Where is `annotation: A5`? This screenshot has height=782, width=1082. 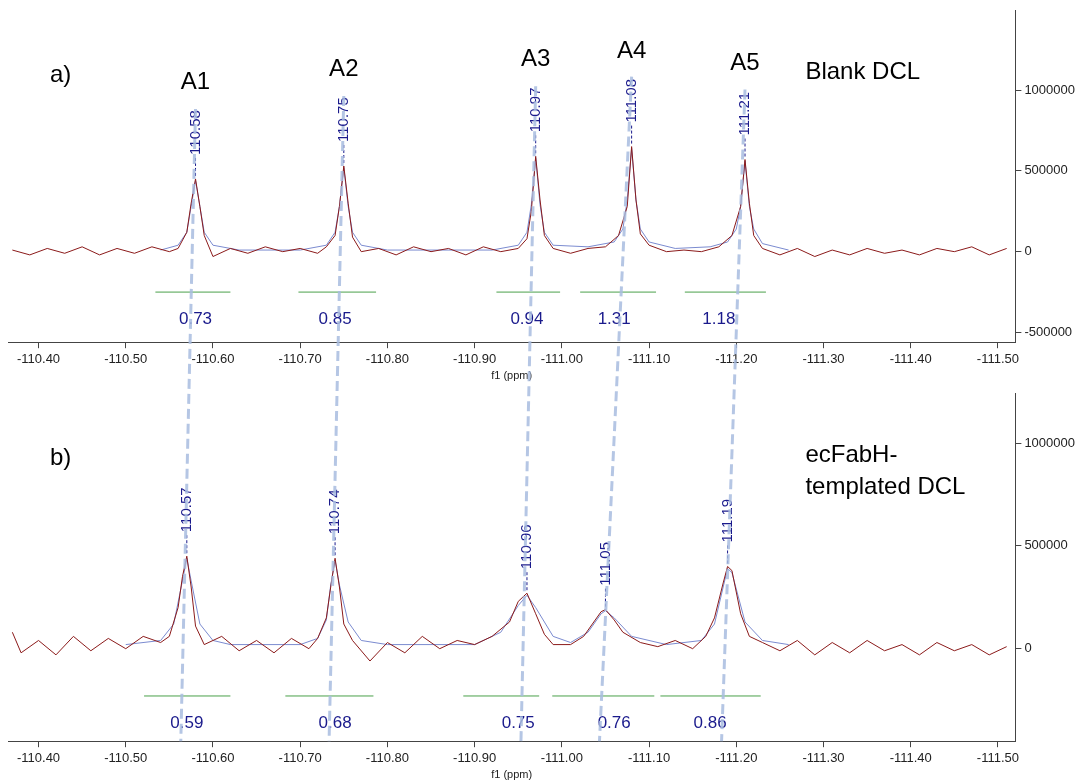 annotation: A5 is located at coordinates (745, 62).